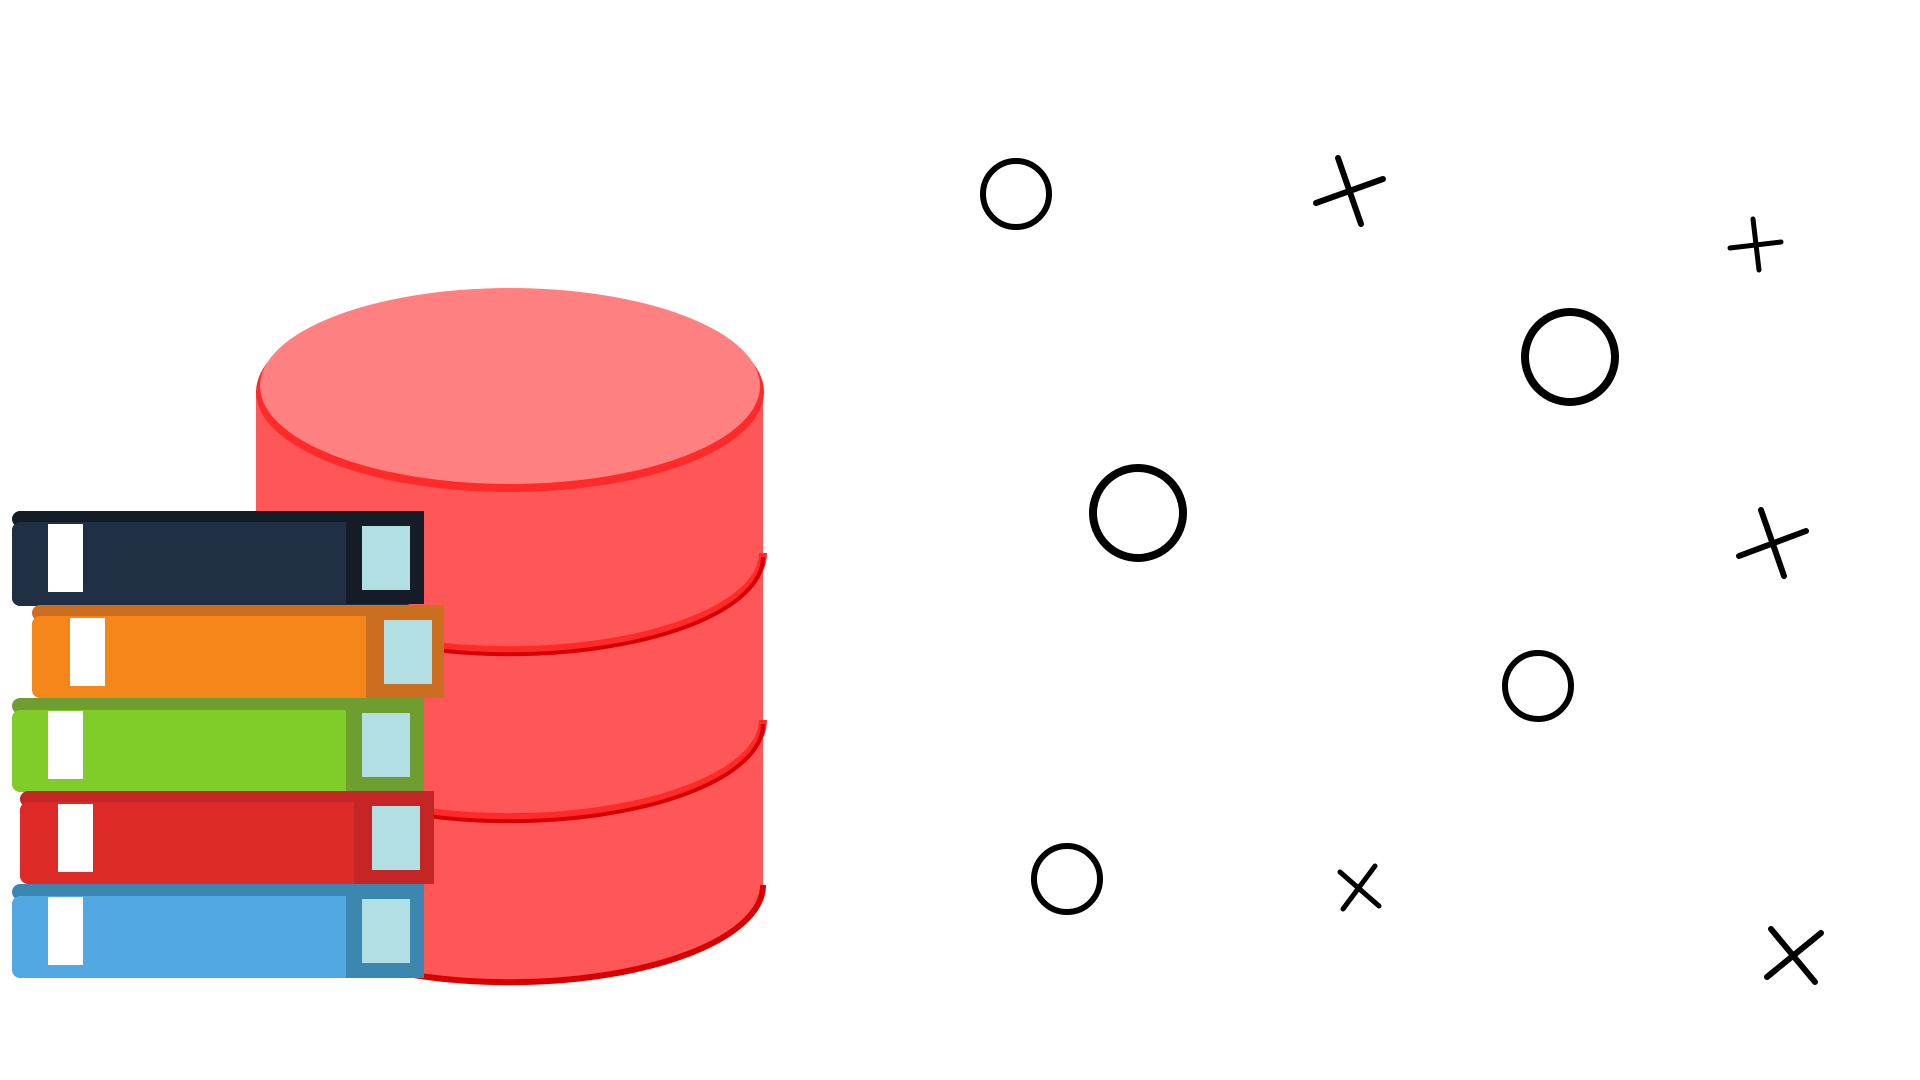 The width and height of the screenshot is (1920, 1080). Describe the element at coordinates (218, 558) in the screenshot. I see `book-navy` at that location.